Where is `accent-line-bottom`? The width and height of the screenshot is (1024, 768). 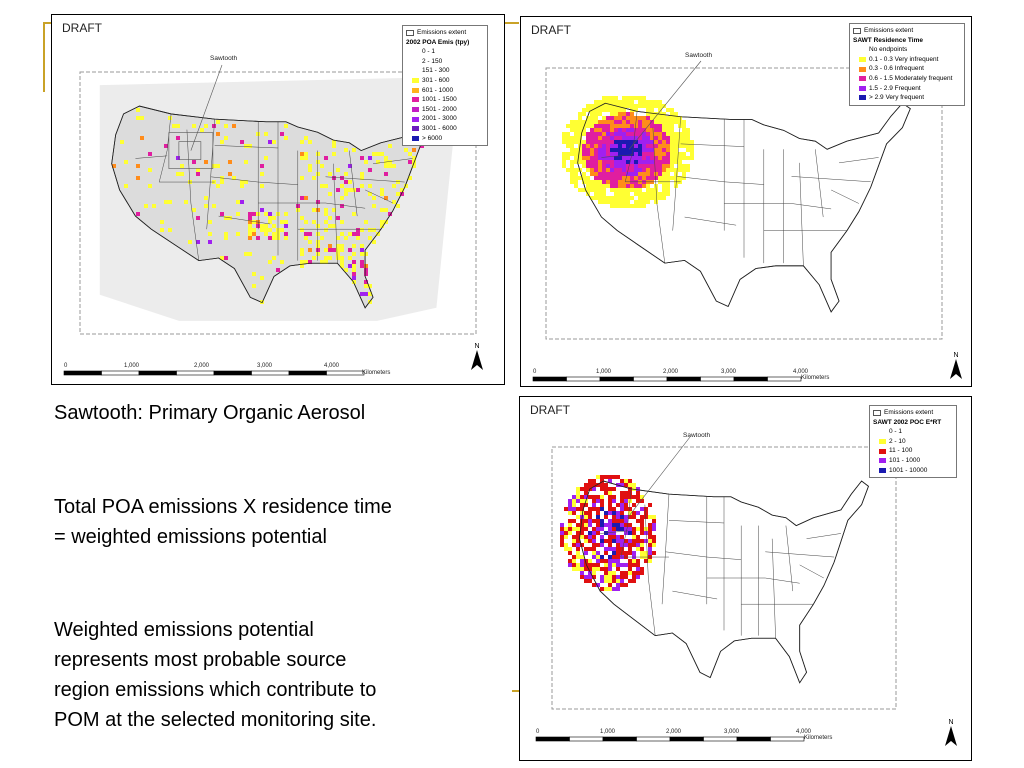 accent-line-bottom is located at coordinates (516, 691).